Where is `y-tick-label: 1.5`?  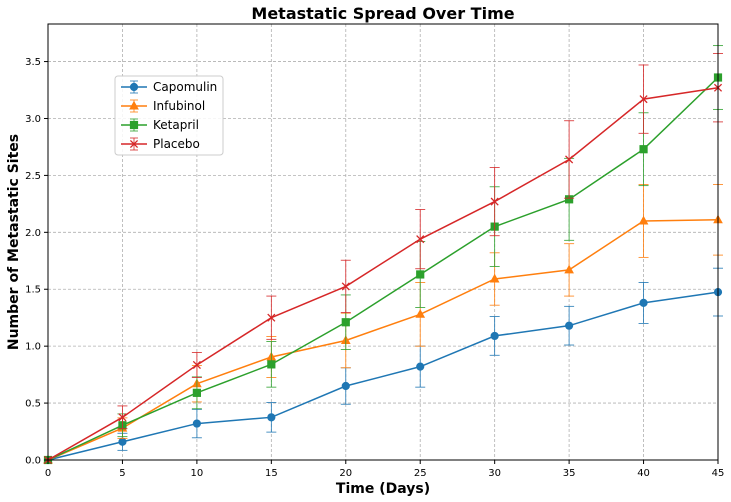 y-tick-label: 1.5 is located at coordinates (33, 290).